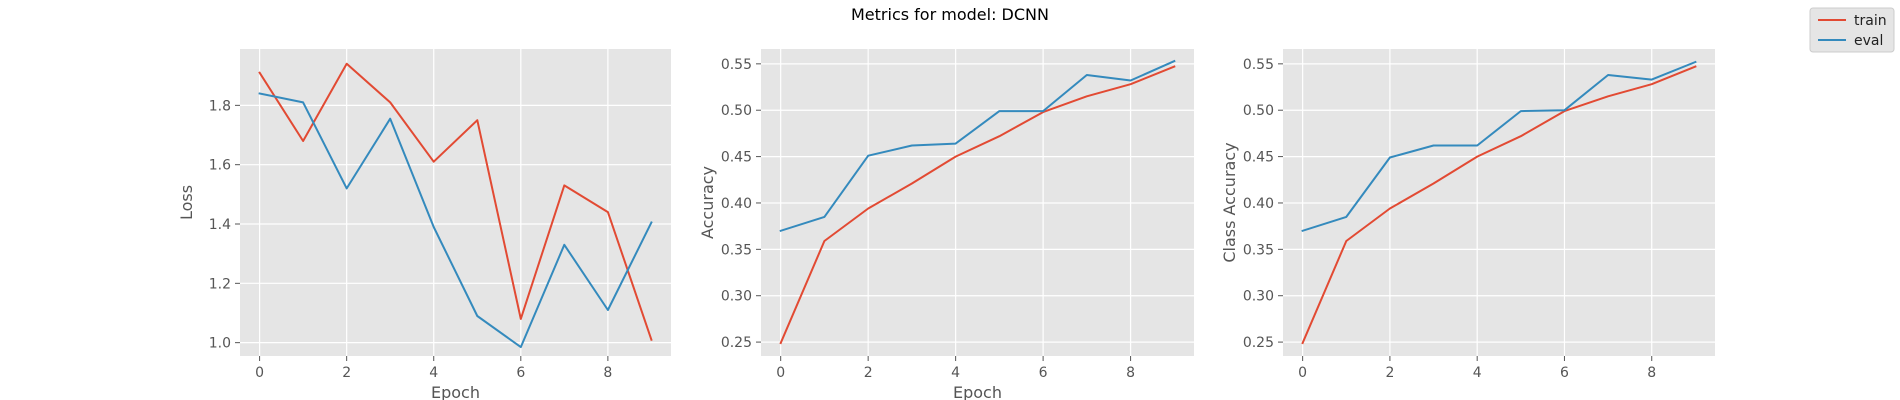 Image resolution: width=1900 pixels, height=400 pixels. Describe the element at coordinates (433, 373) in the screenshot. I see `loss-xtick-label: 4` at that location.